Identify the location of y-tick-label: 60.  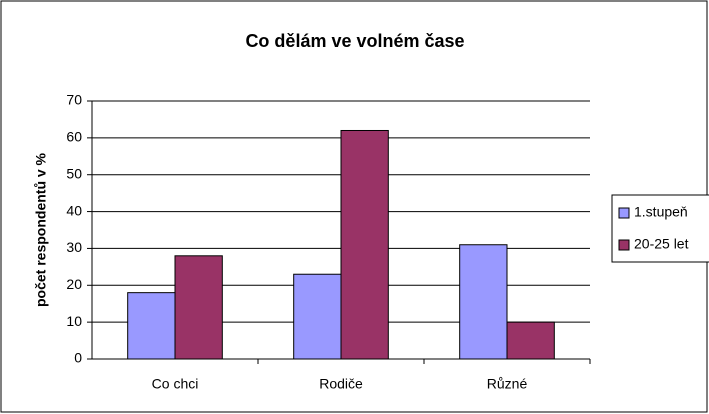
(74, 137).